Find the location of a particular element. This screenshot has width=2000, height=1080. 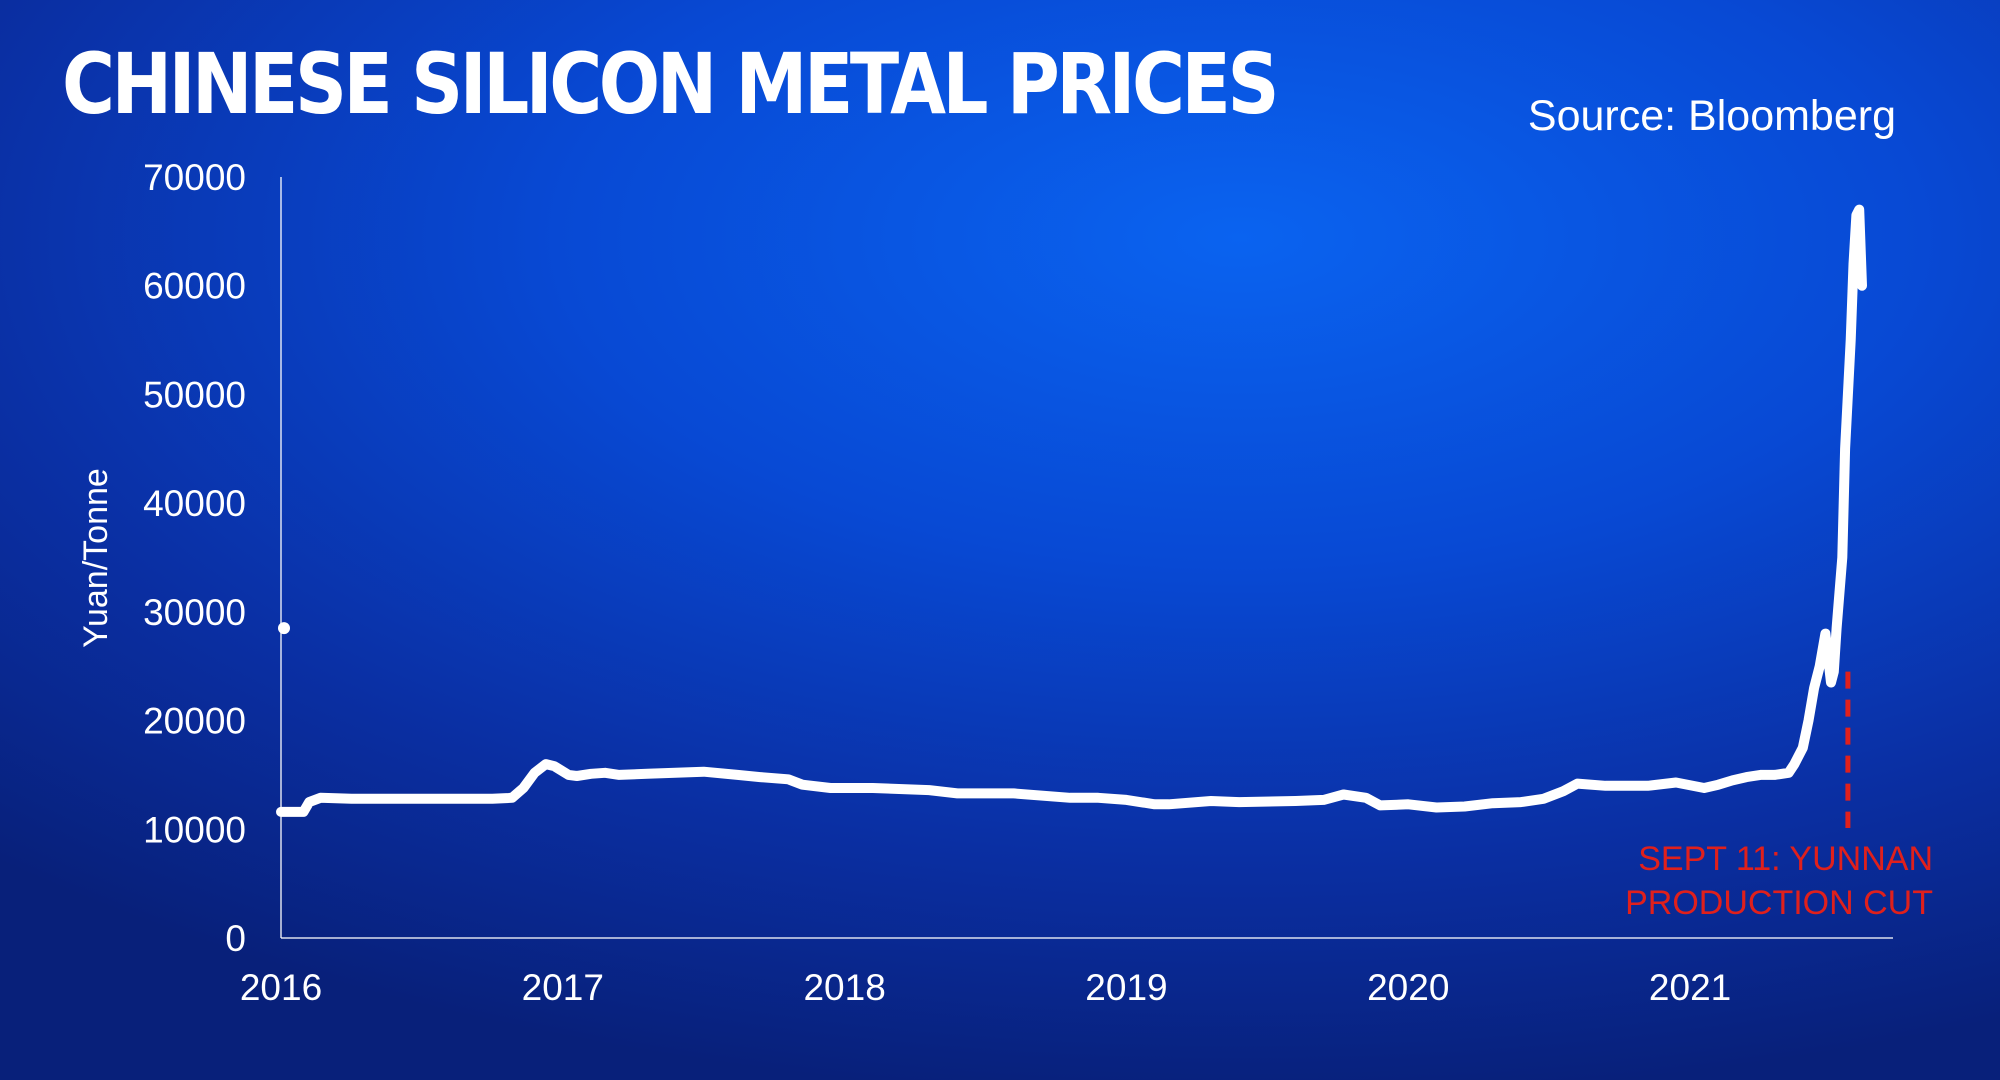

x-tick-label: 2017 is located at coordinates (563, 987).